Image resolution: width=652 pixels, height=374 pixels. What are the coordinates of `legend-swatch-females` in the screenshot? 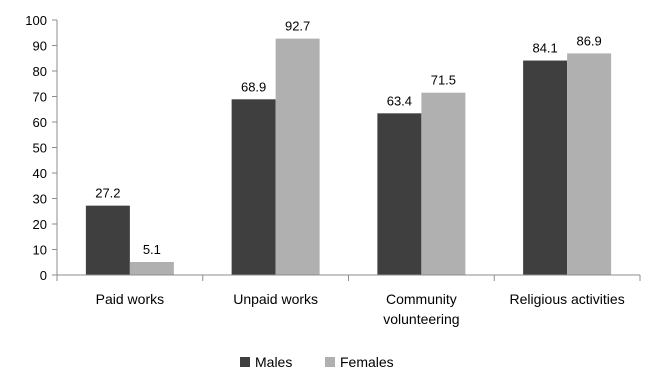 It's located at (330, 362).